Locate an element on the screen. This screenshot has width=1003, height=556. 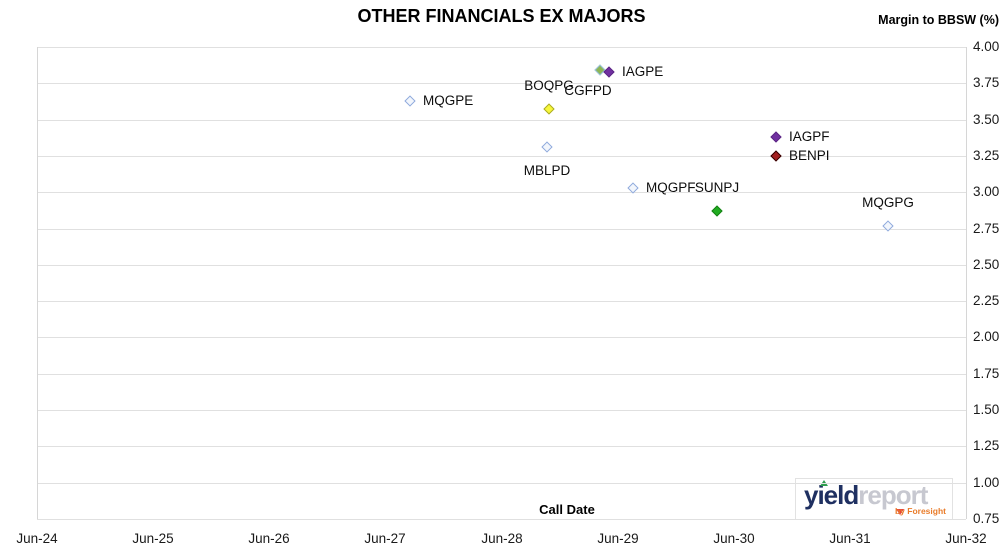
y-tick-label: 1.75 is located at coordinates (986, 373).